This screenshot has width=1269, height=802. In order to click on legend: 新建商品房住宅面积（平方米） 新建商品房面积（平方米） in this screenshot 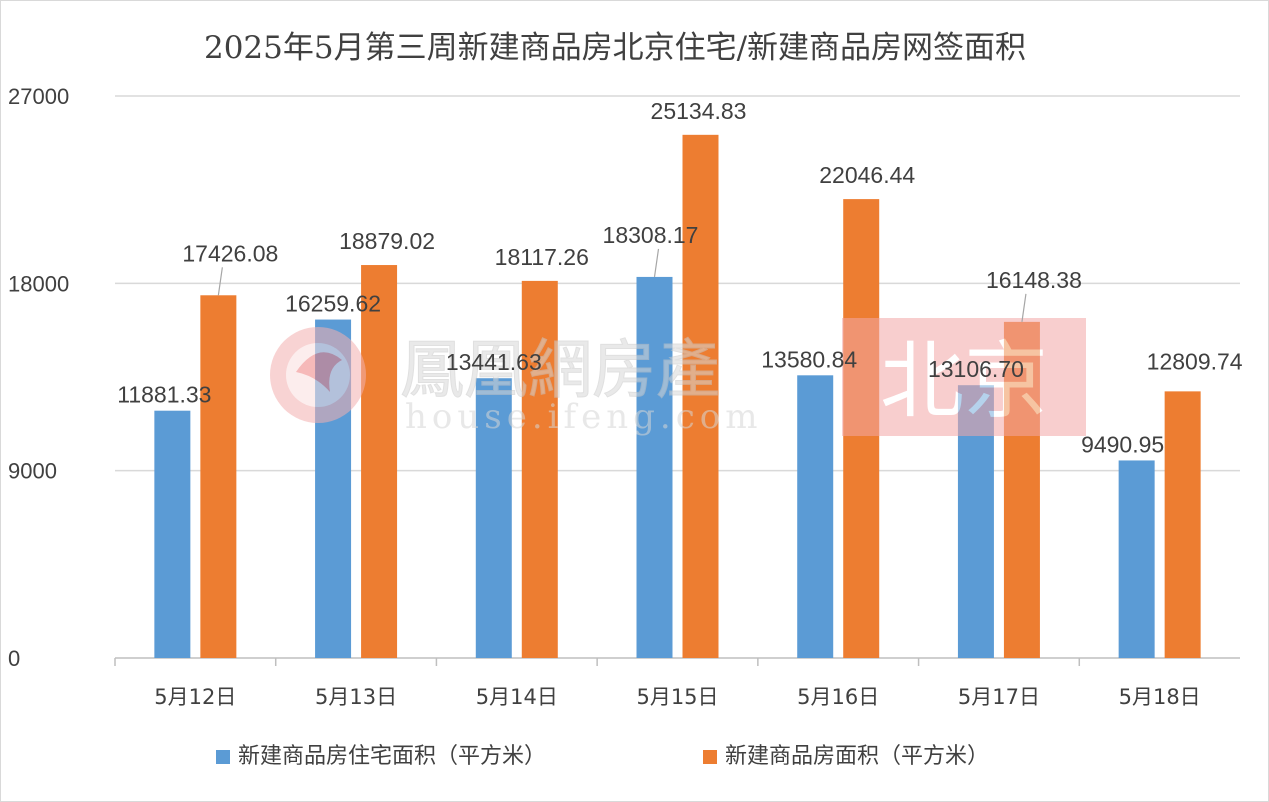, I will do `click(602, 756)`.